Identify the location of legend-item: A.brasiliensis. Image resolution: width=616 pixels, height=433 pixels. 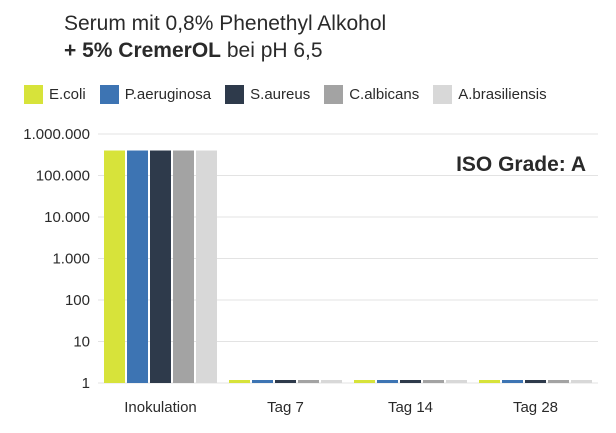
(490, 94).